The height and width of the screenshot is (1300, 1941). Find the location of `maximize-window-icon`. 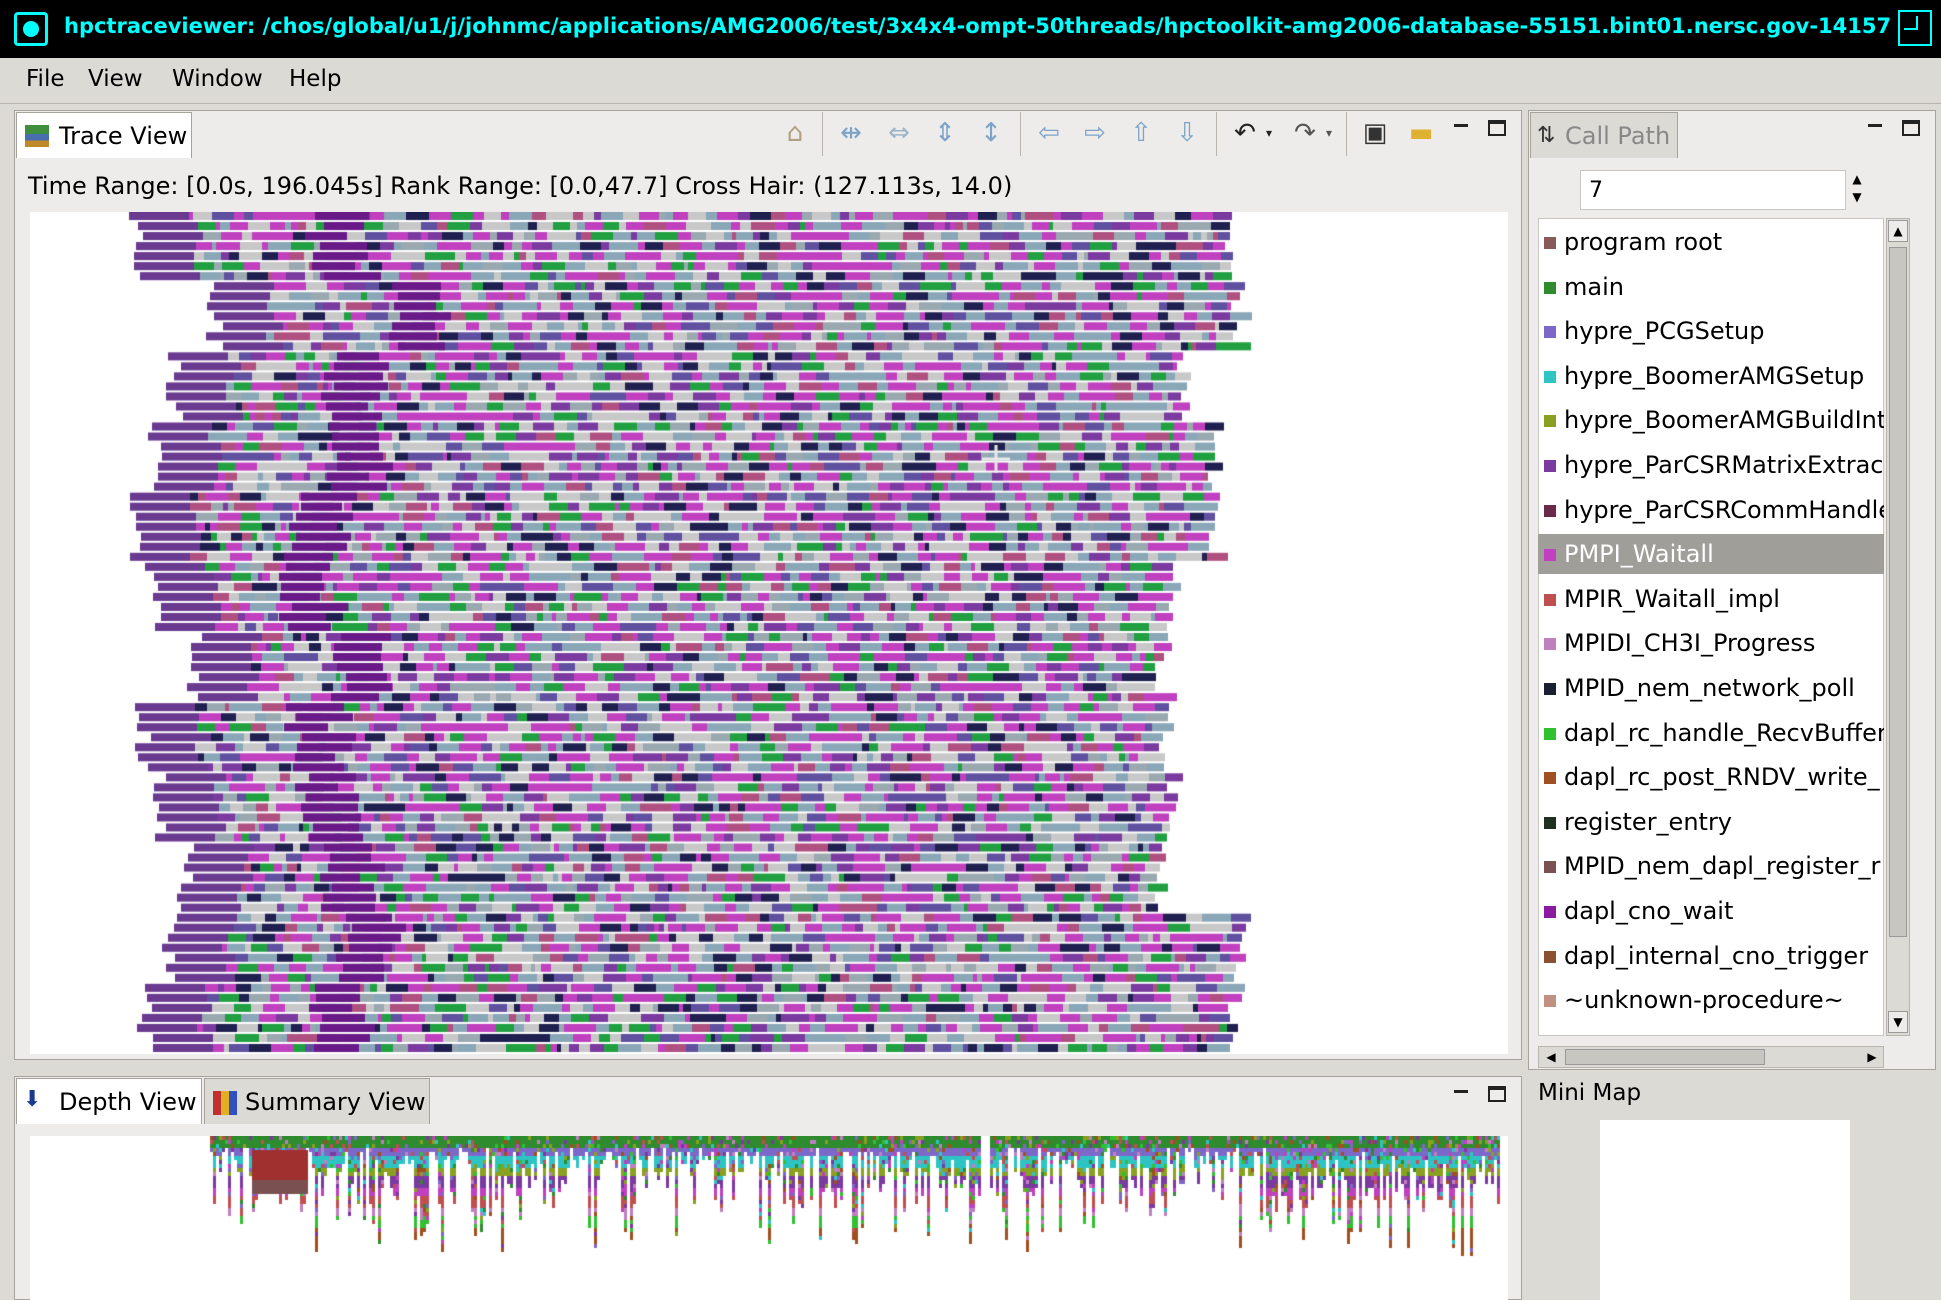

maximize-window-icon is located at coordinates (1915, 28).